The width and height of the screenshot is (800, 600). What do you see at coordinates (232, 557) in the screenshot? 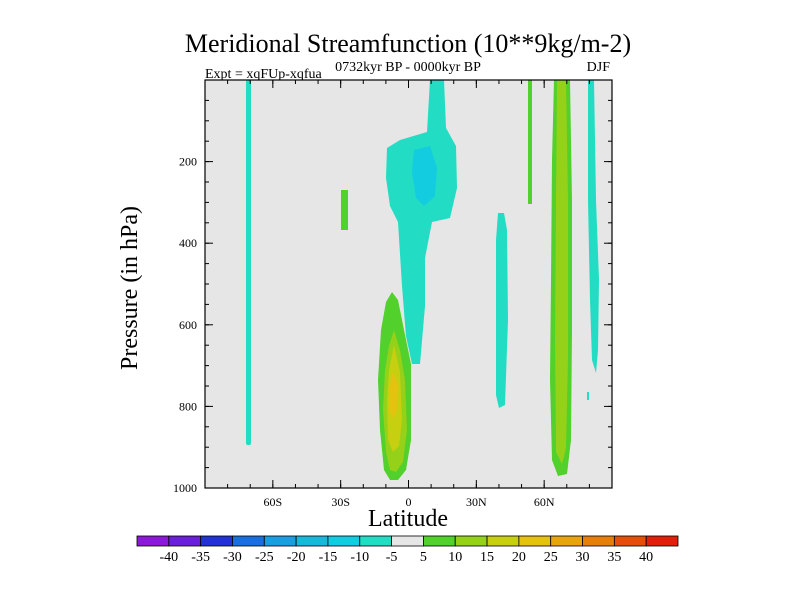
I see `colorbar-label: -30` at bounding box center [232, 557].